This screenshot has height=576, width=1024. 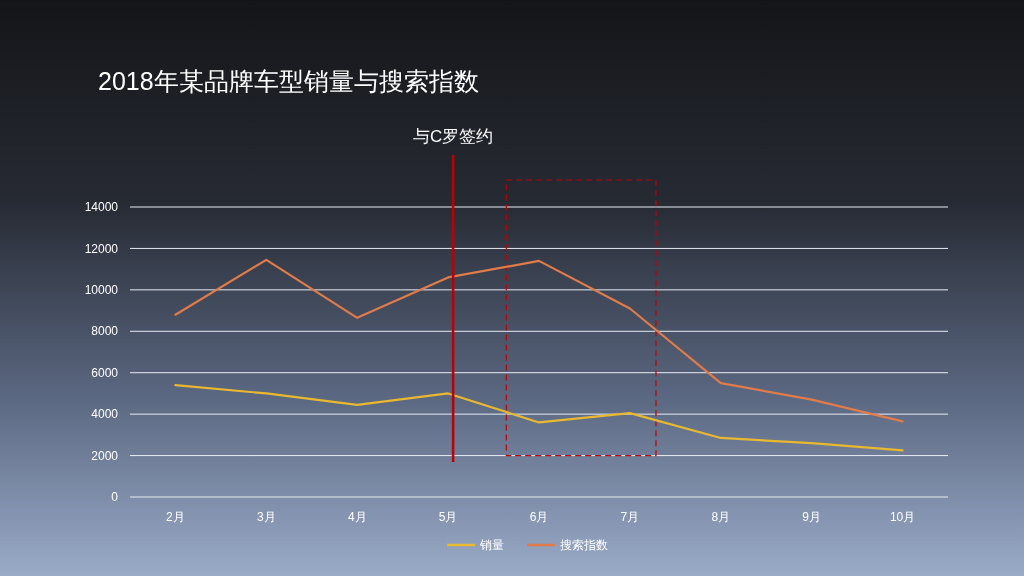 What do you see at coordinates (448, 517) in the screenshot?
I see `x-tick-label: 5月` at bounding box center [448, 517].